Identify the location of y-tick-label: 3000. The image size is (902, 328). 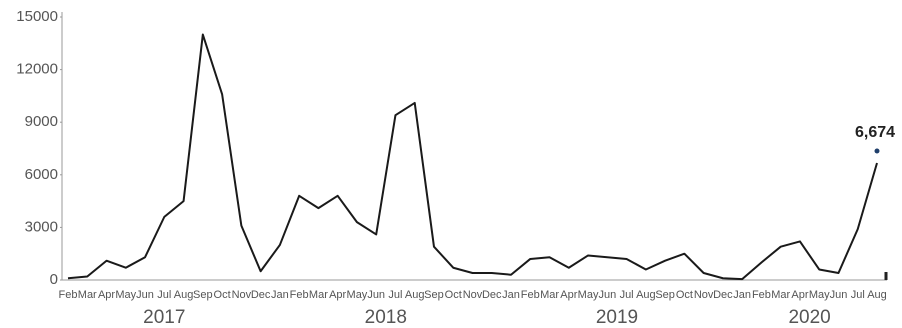
(41, 226).